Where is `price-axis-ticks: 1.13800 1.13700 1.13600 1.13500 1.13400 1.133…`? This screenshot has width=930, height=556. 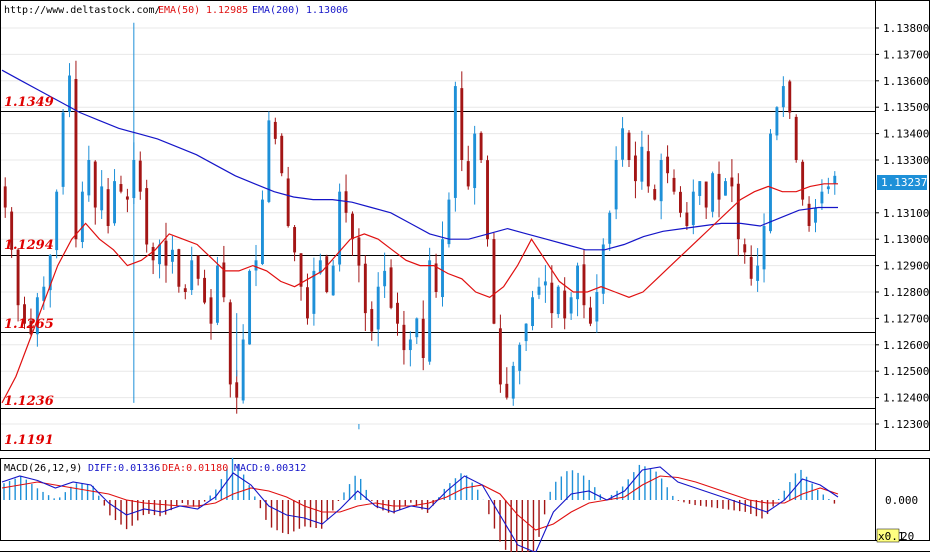 price-axis-ticks: 1.13800 1.13700 1.13600 1.13500 1.13400 1.133… is located at coordinates (902, 226).